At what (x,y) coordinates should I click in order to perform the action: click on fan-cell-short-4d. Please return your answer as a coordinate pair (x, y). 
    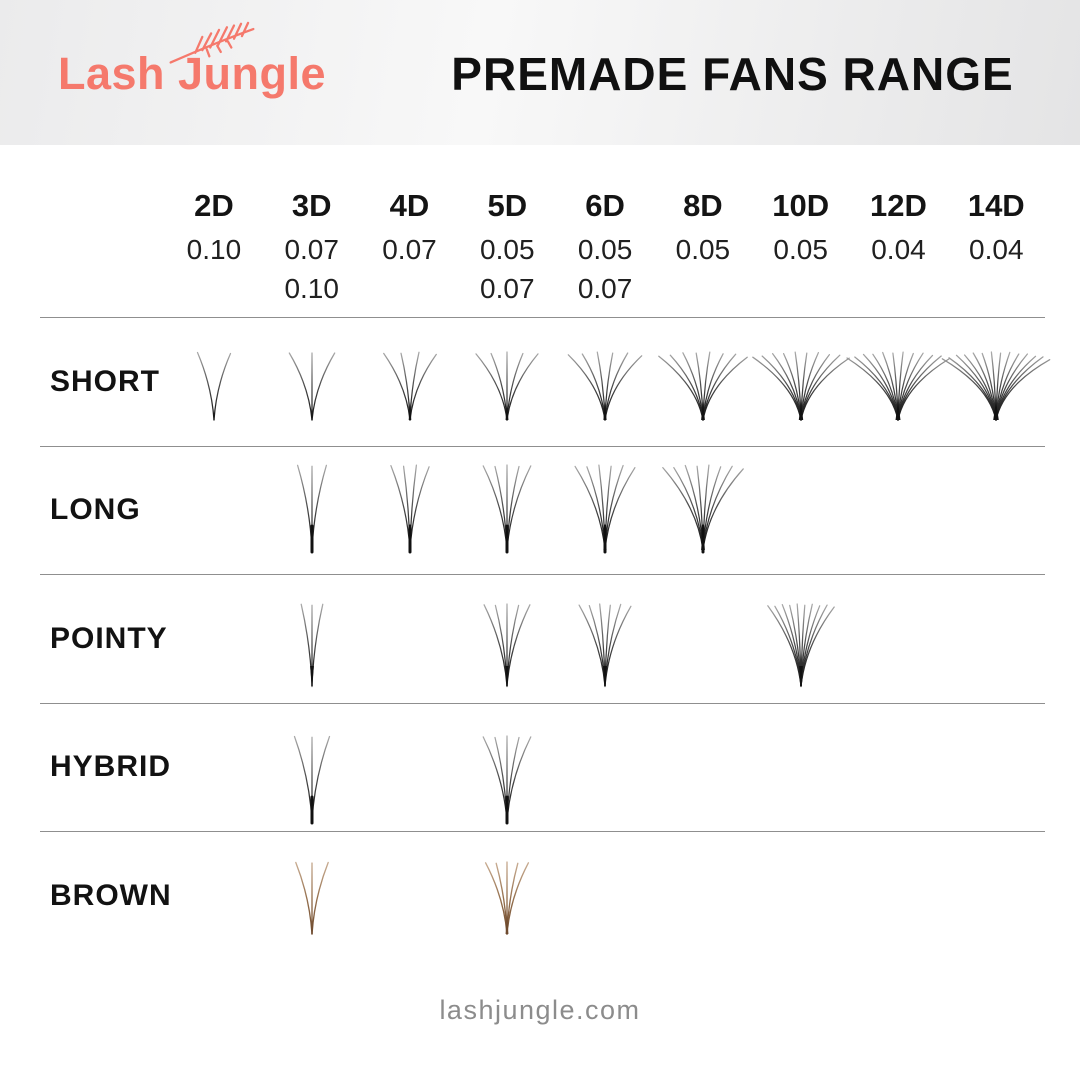
    Looking at the image, I should click on (410, 382).